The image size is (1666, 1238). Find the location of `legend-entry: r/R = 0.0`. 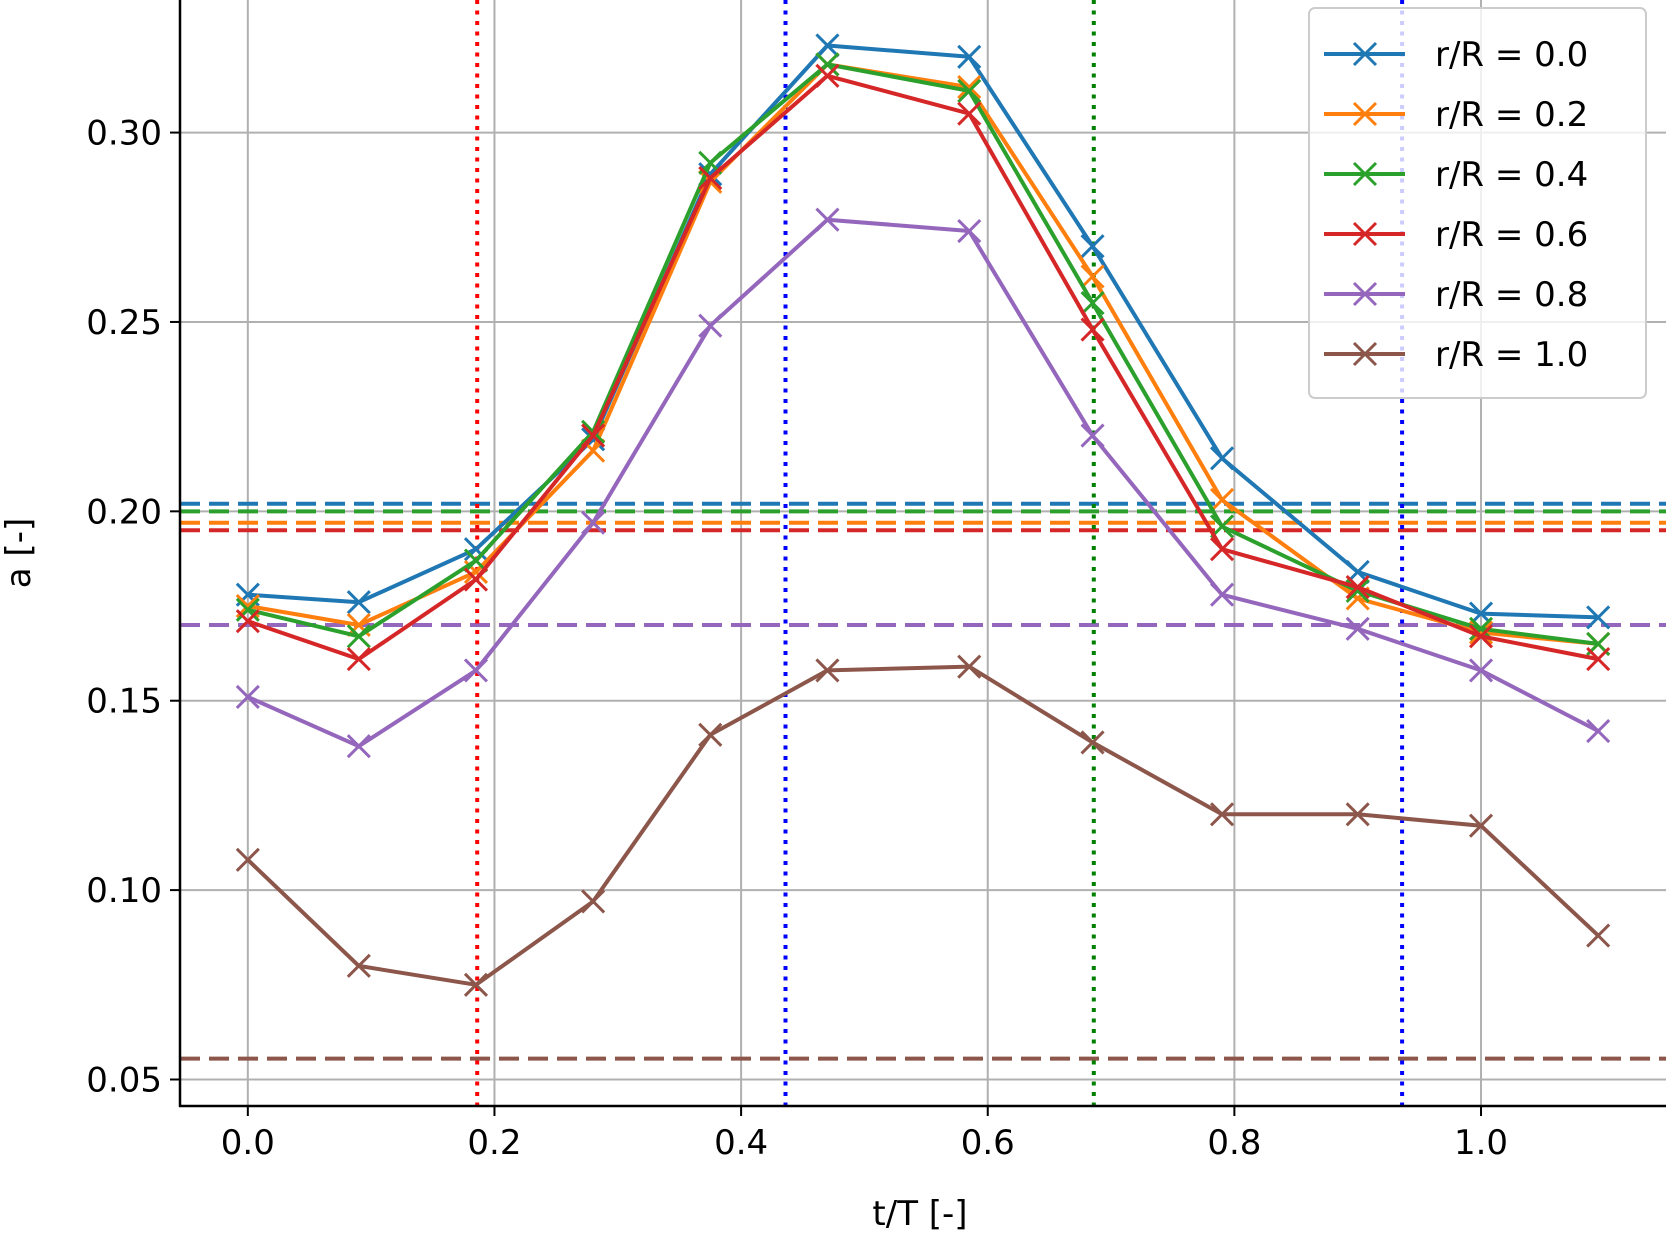

legend-entry: r/R = 0.0 is located at coordinates (1456, 55).